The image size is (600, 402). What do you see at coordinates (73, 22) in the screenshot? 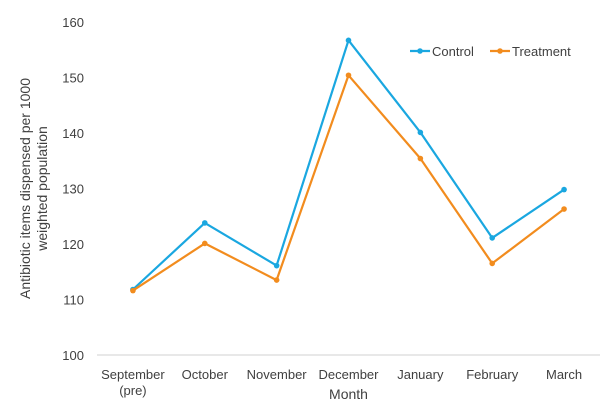
I see `y-tick-label: 160` at bounding box center [73, 22].